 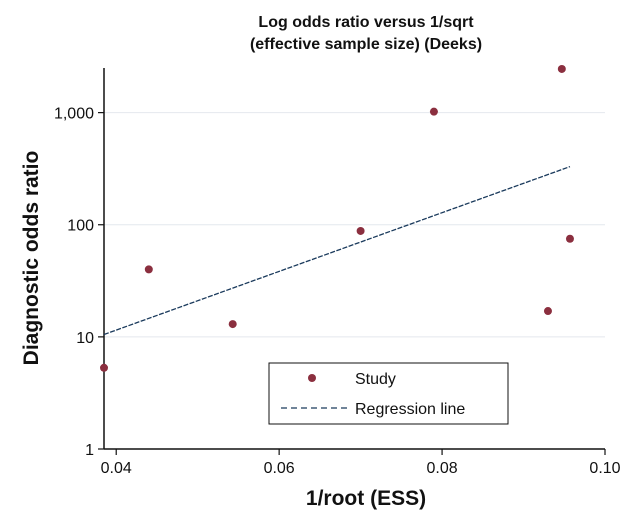 I want to click on legend-regression-label: Regression line, so click(x=410, y=409).